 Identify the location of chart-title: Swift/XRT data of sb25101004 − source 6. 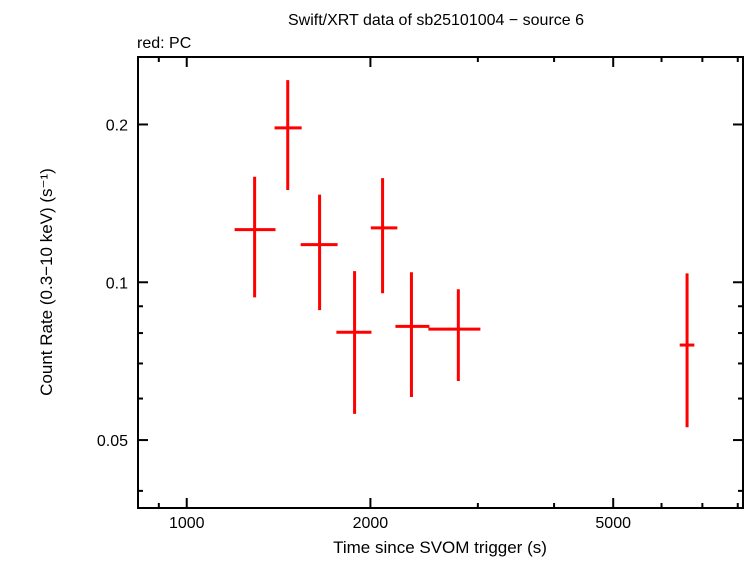
(436, 20).